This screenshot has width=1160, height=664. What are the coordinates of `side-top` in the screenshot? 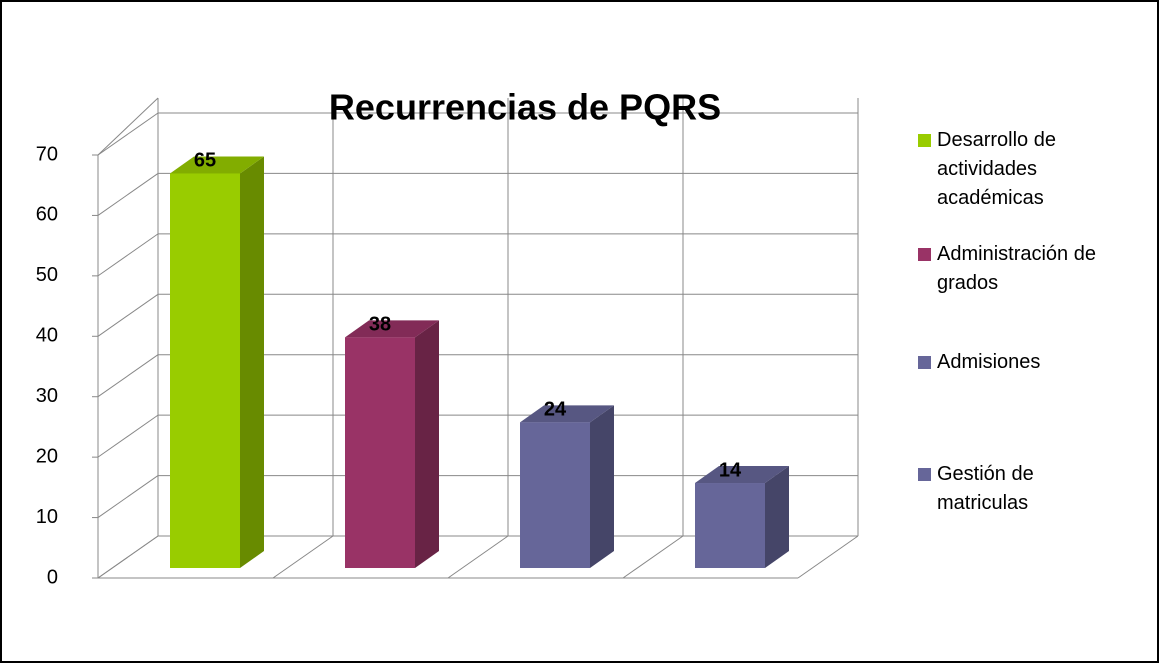 It's located at (128, 126).